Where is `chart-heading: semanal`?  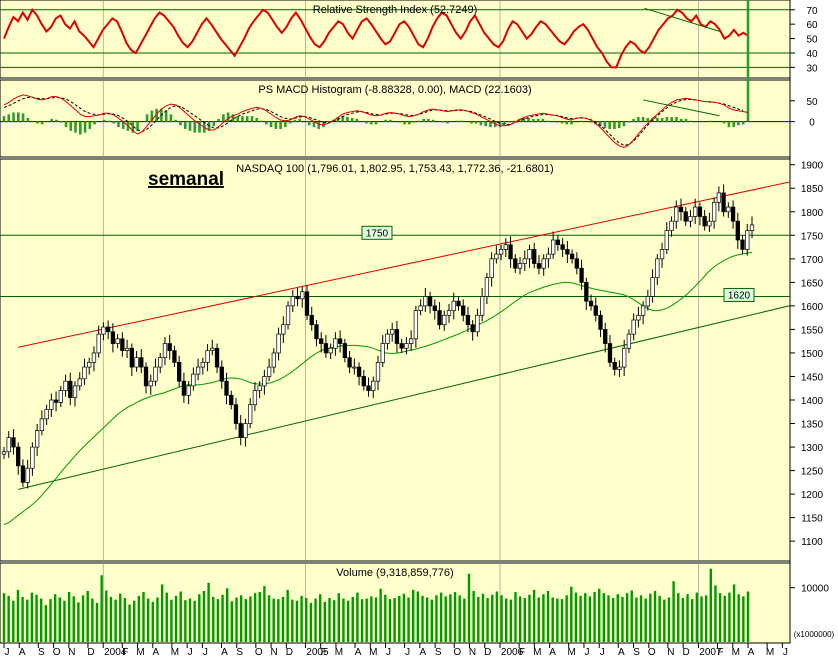
chart-heading: semanal is located at coordinates (186, 179).